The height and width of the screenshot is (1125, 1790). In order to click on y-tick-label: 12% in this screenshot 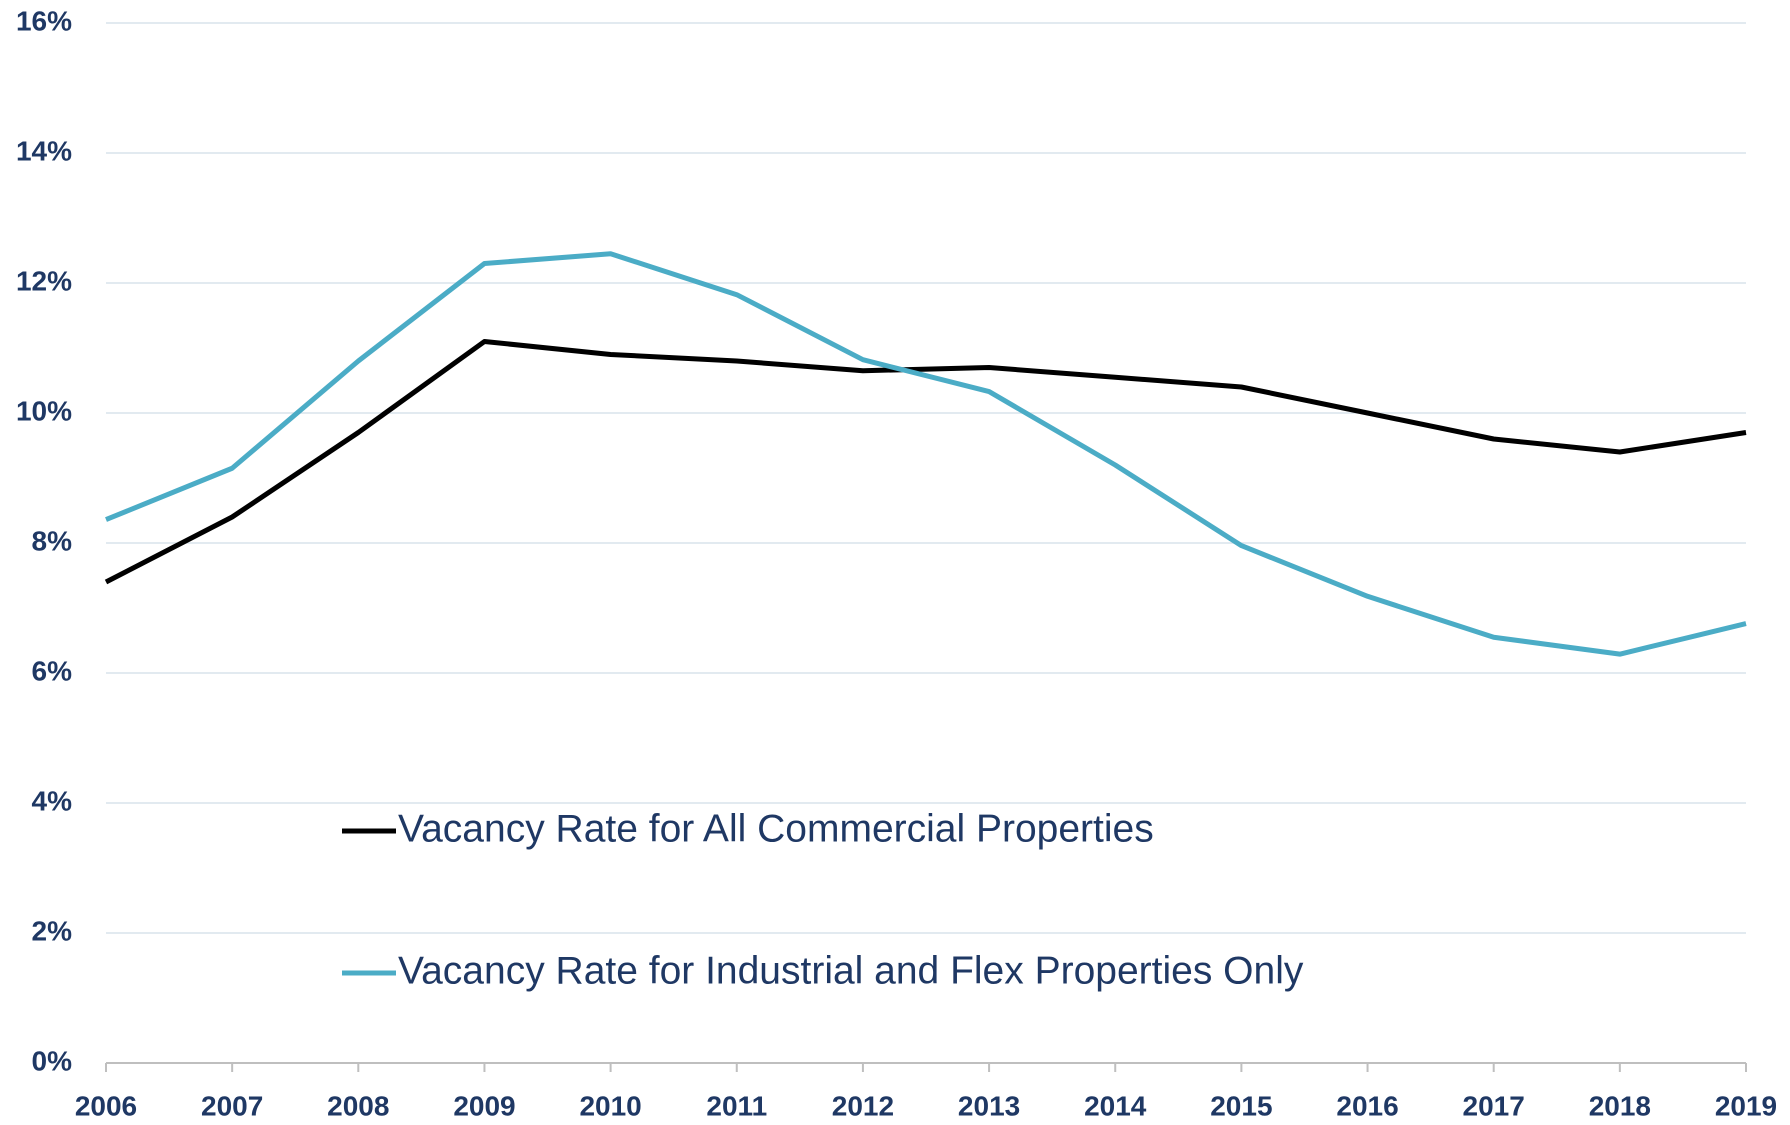, I will do `click(44, 280)`.